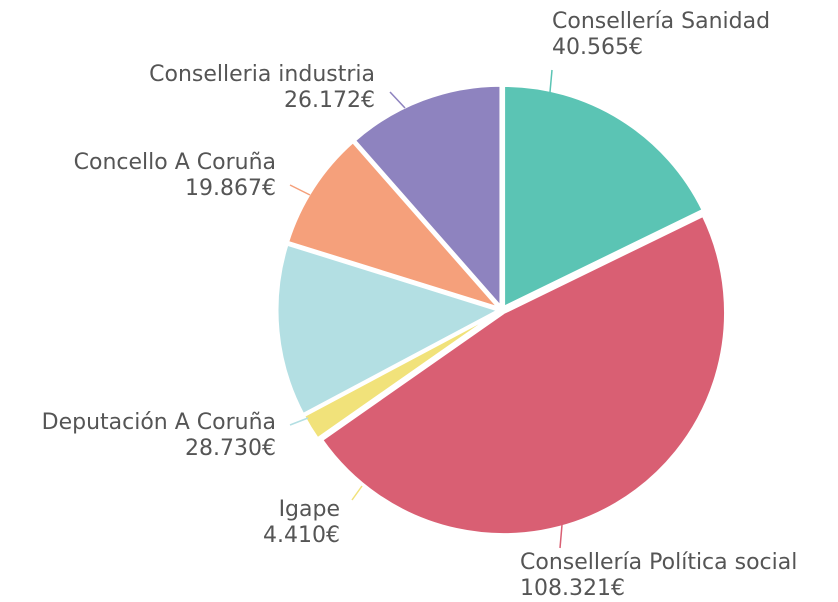 Image resolution: width=838 pixels, height=602 pixels. I want to click on slice-value: 19.867€, so click(230, 188).